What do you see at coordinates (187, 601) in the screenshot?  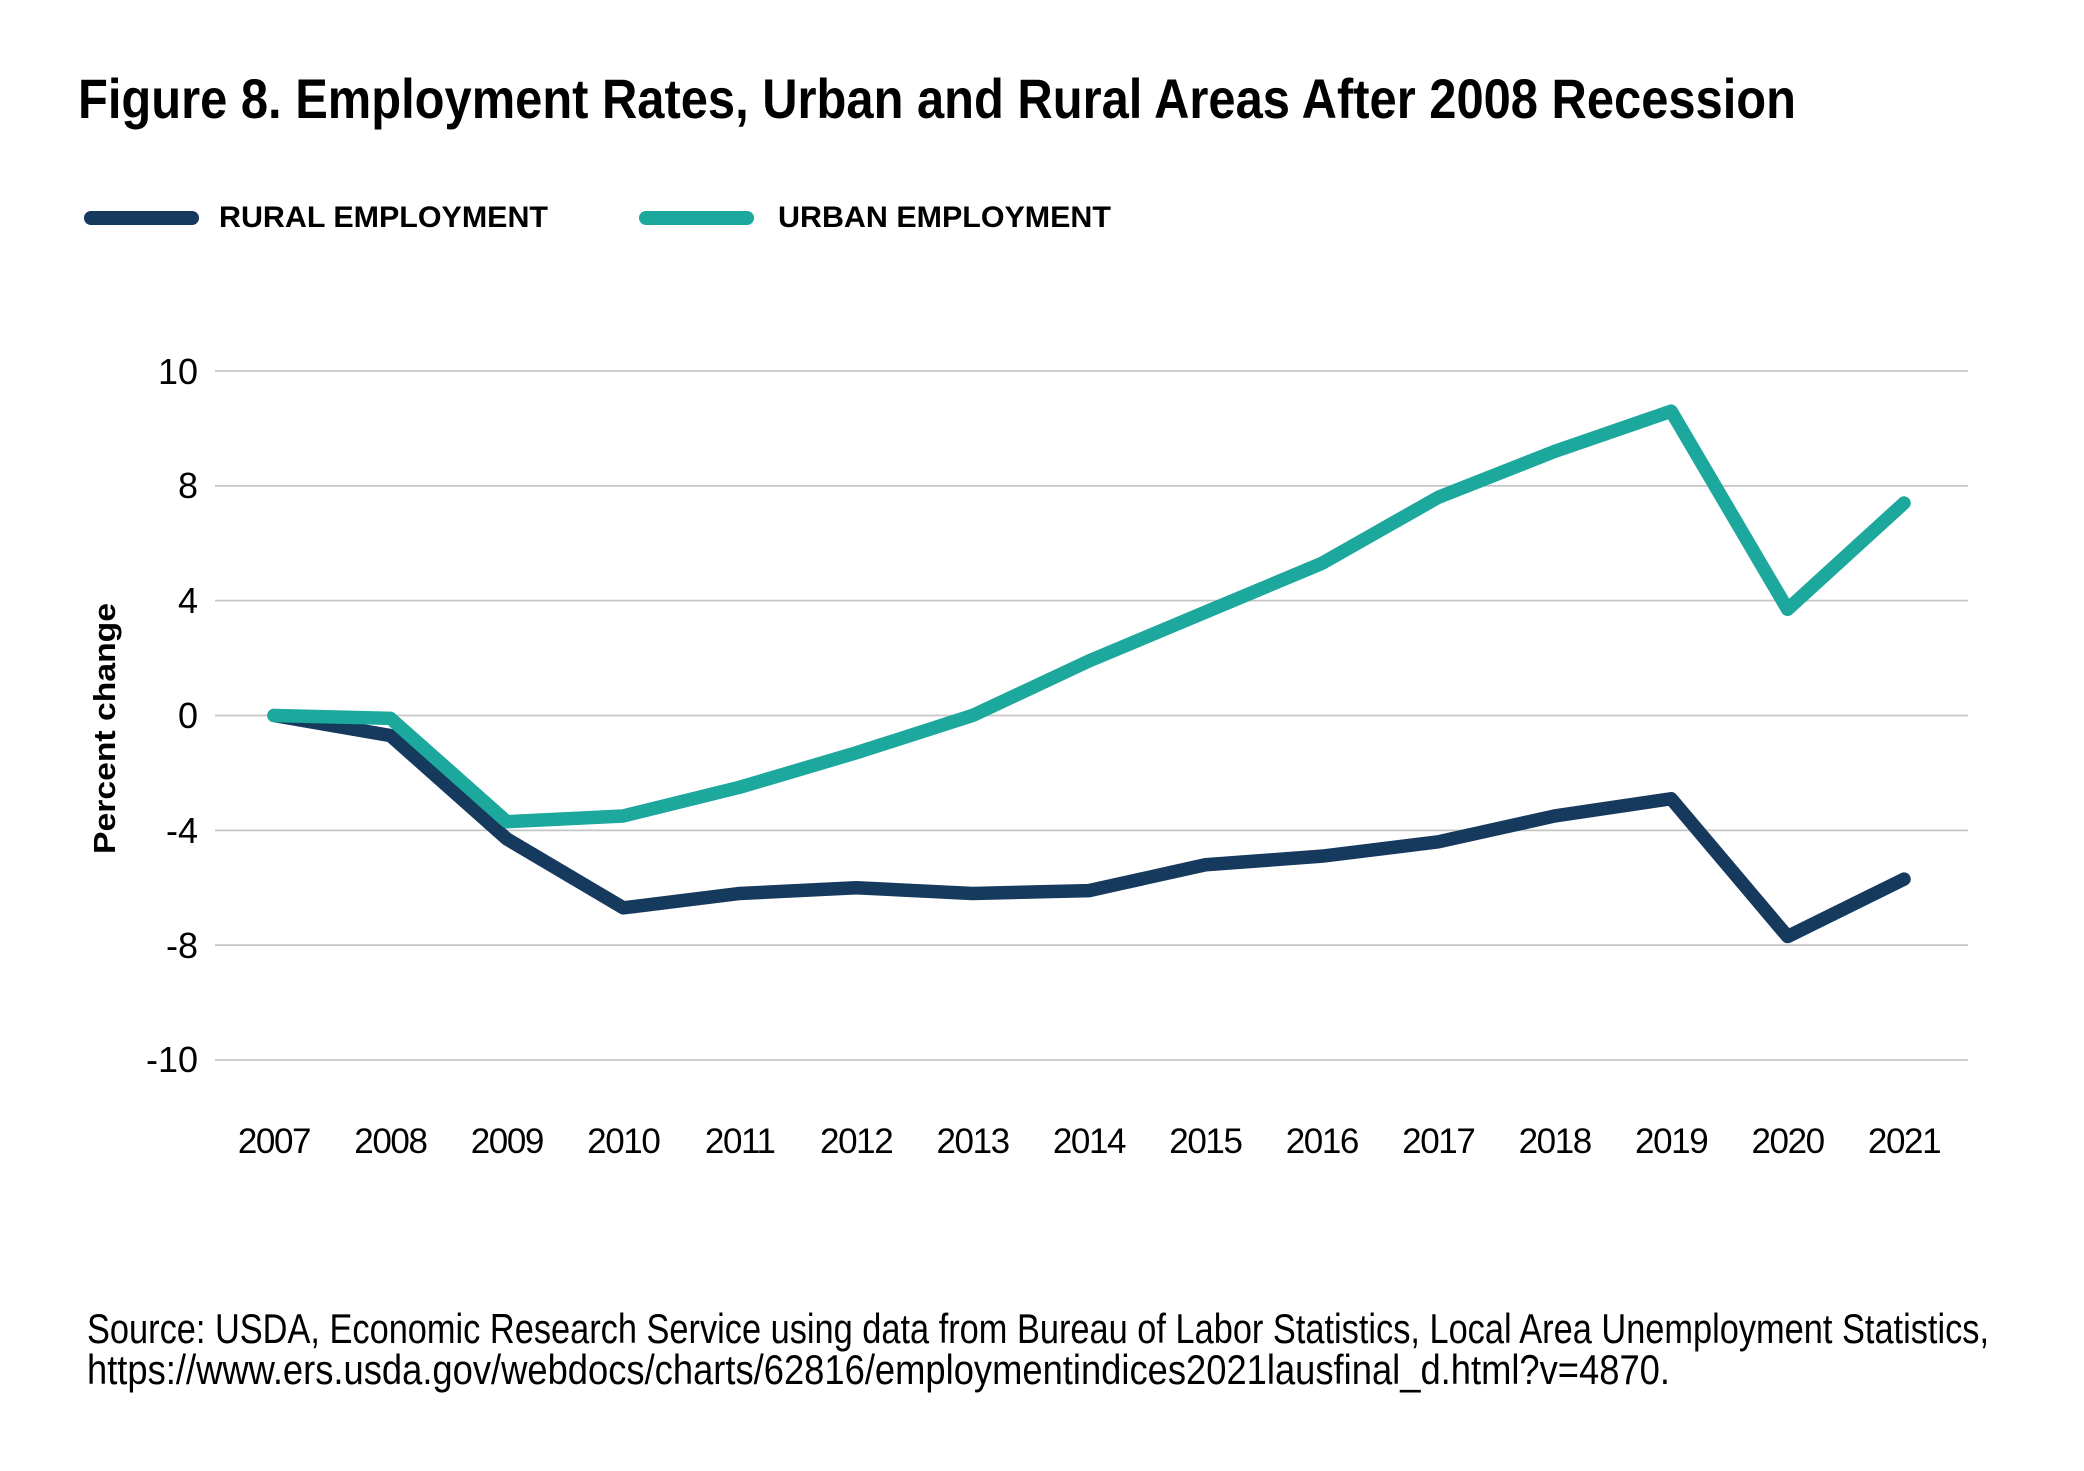 I see `y-tick-label: 4` at bounding box center [187, 601].